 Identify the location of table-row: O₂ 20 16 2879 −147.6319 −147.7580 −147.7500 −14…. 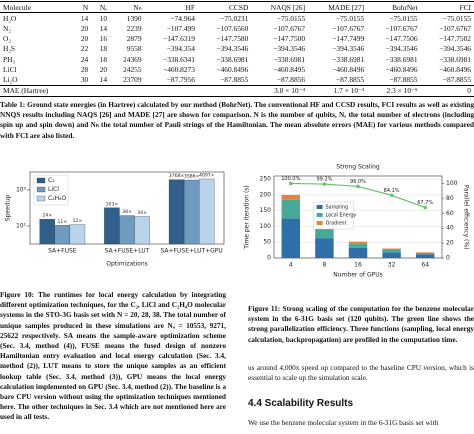
(237, 39).